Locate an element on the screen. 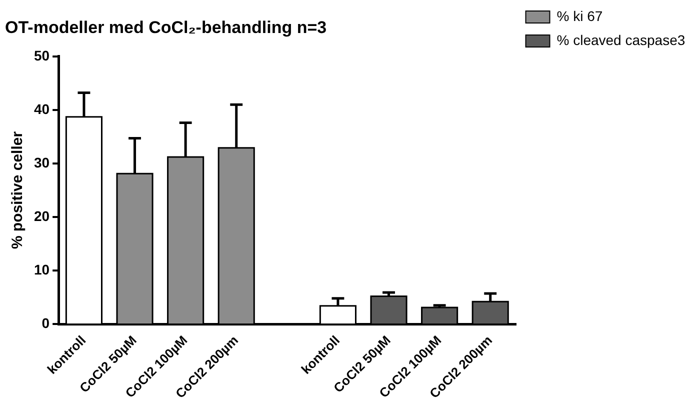 Image resolution: width=691 pixels, height=410 pixels. y-tick-label: 30 is located at coordinates (42, 162).